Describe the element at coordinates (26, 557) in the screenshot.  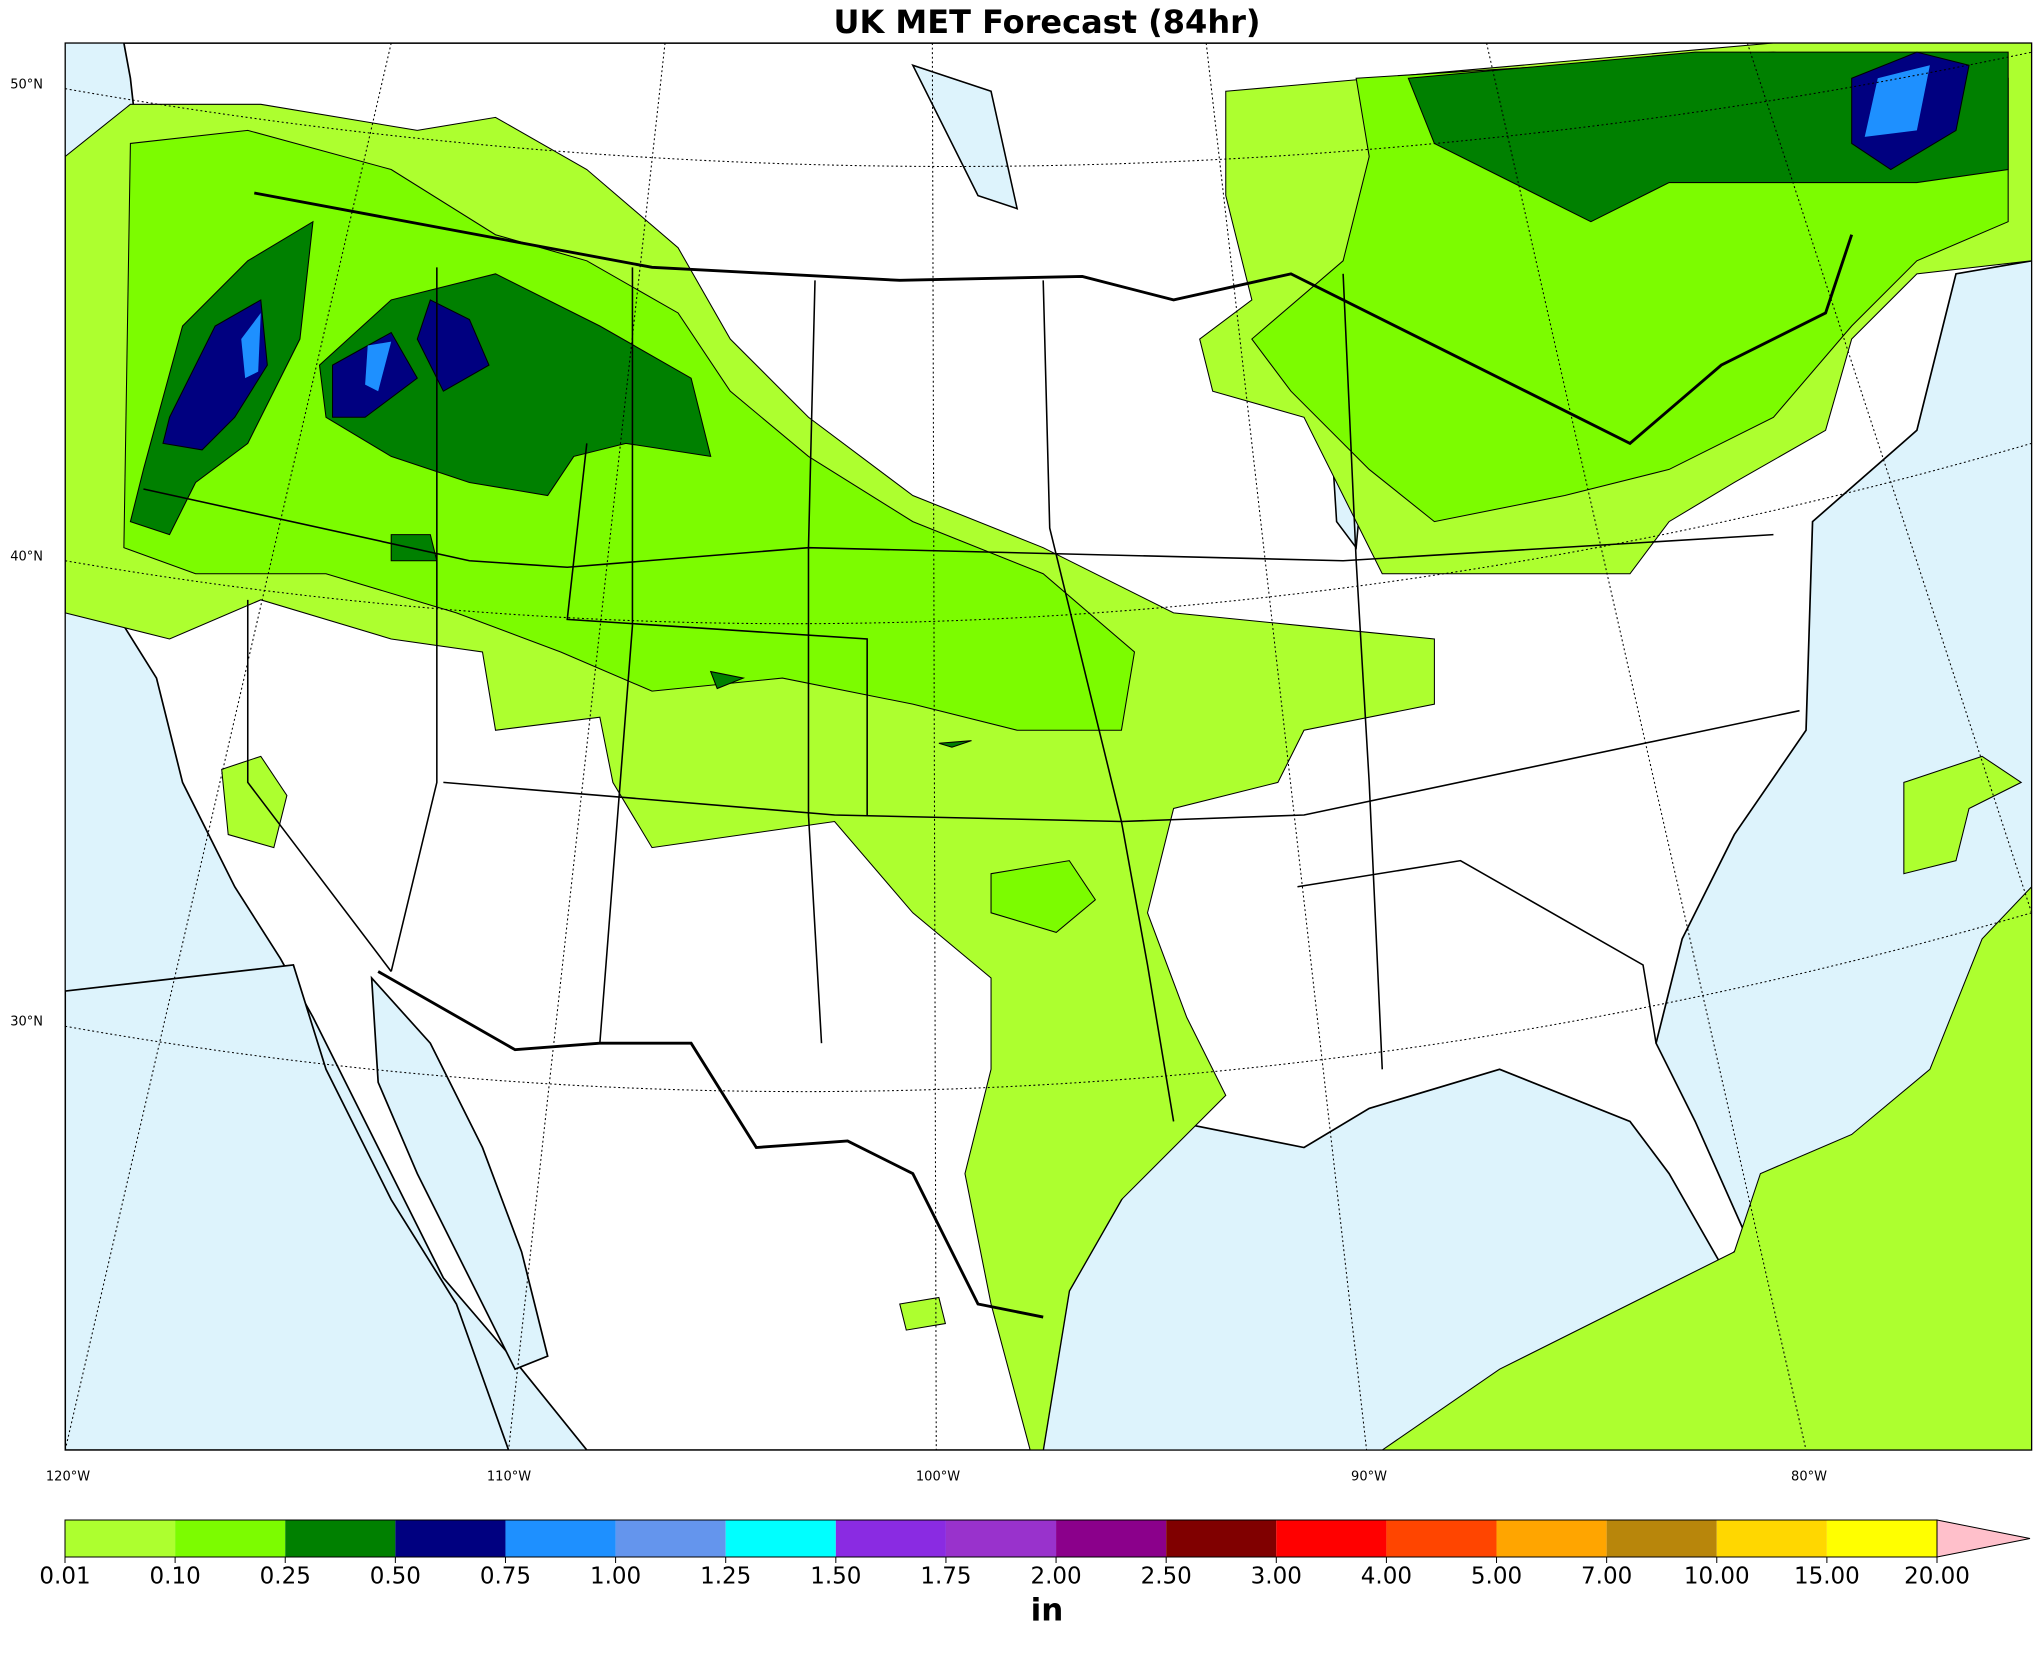
I see `lat-label: 40°N` at that location.